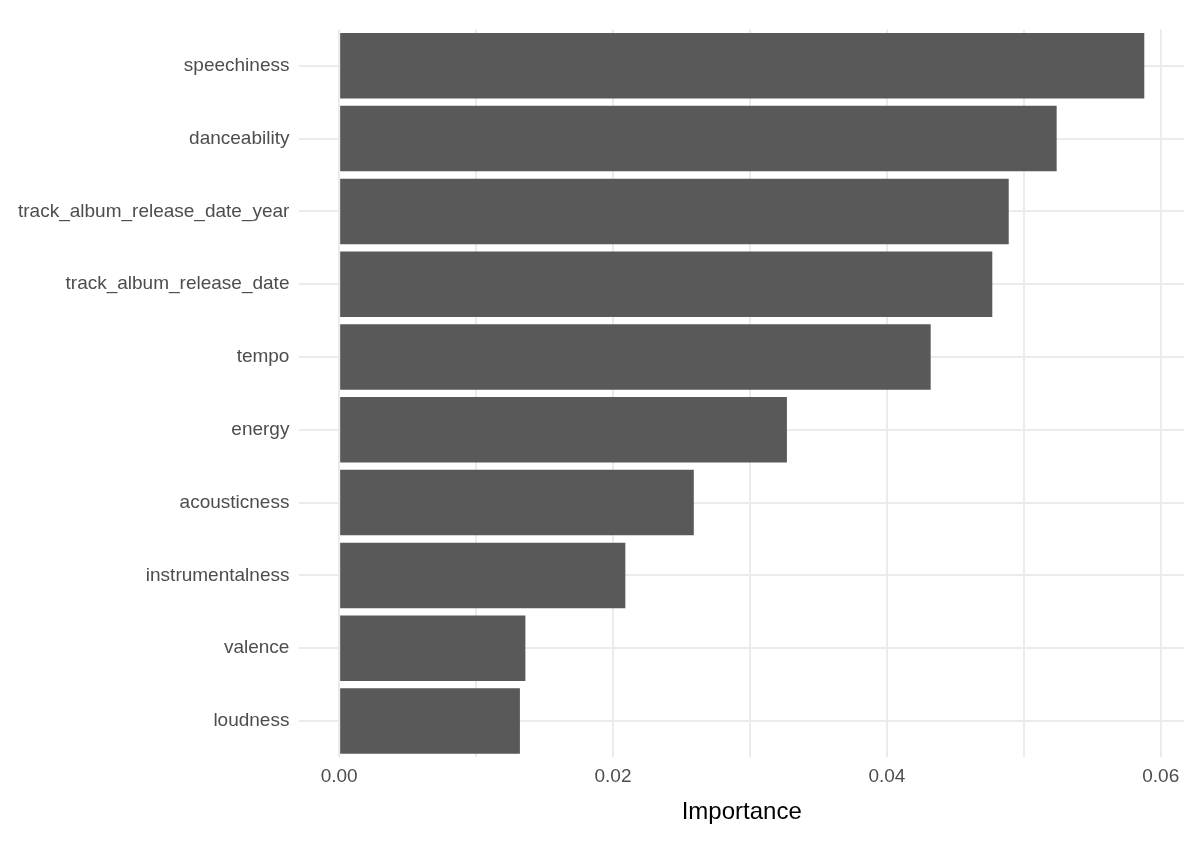 The image size is (1204, 843). I want to click on y-tick-label: danceability, so click(239, 137).